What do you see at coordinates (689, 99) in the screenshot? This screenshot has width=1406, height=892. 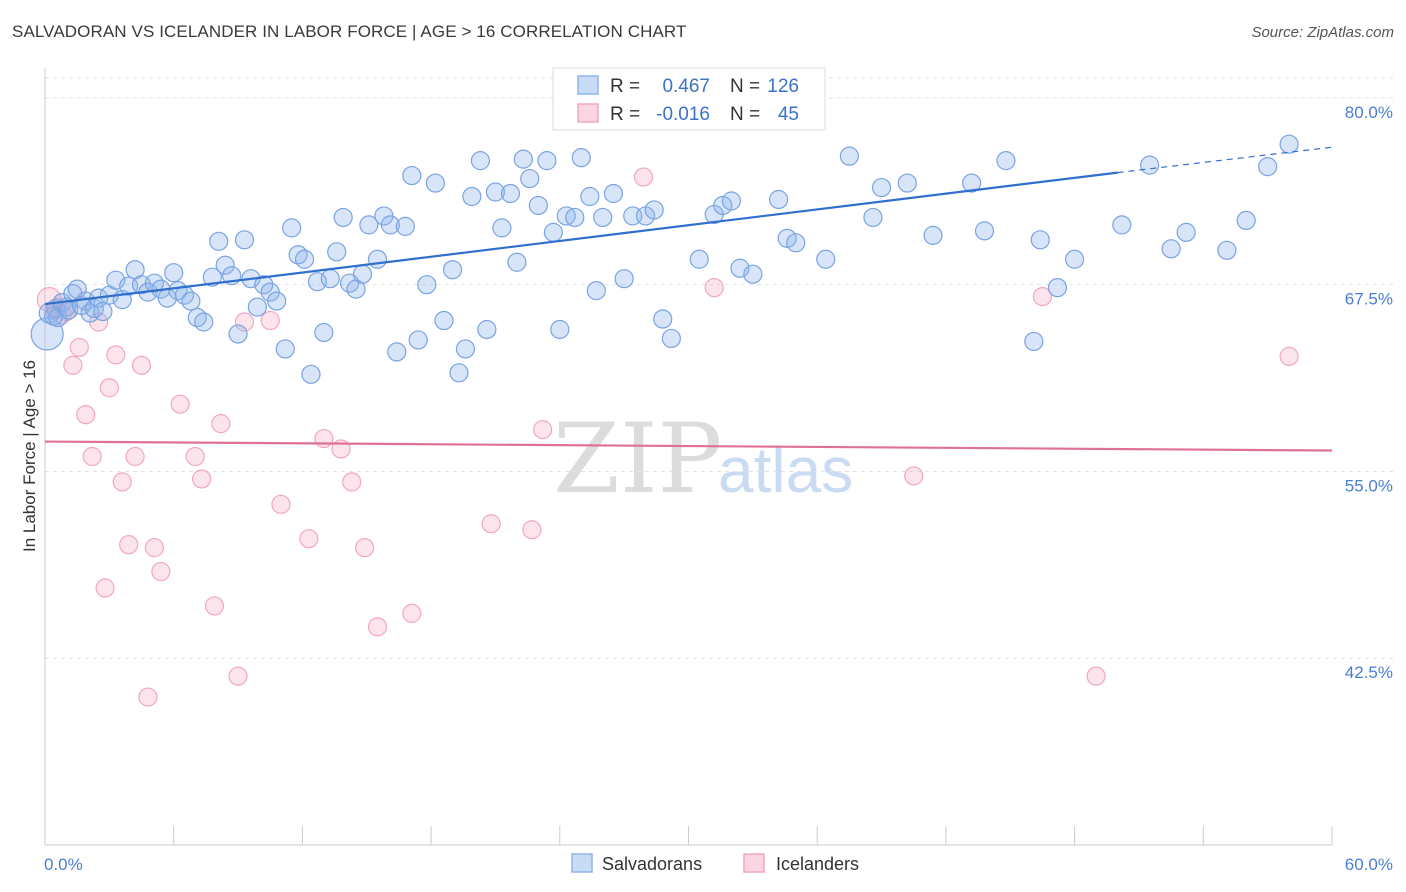 I see `correlation-legend: R = 0.467 N = 126 R = -0.016 N = 45` at bounding box center [689, 99].